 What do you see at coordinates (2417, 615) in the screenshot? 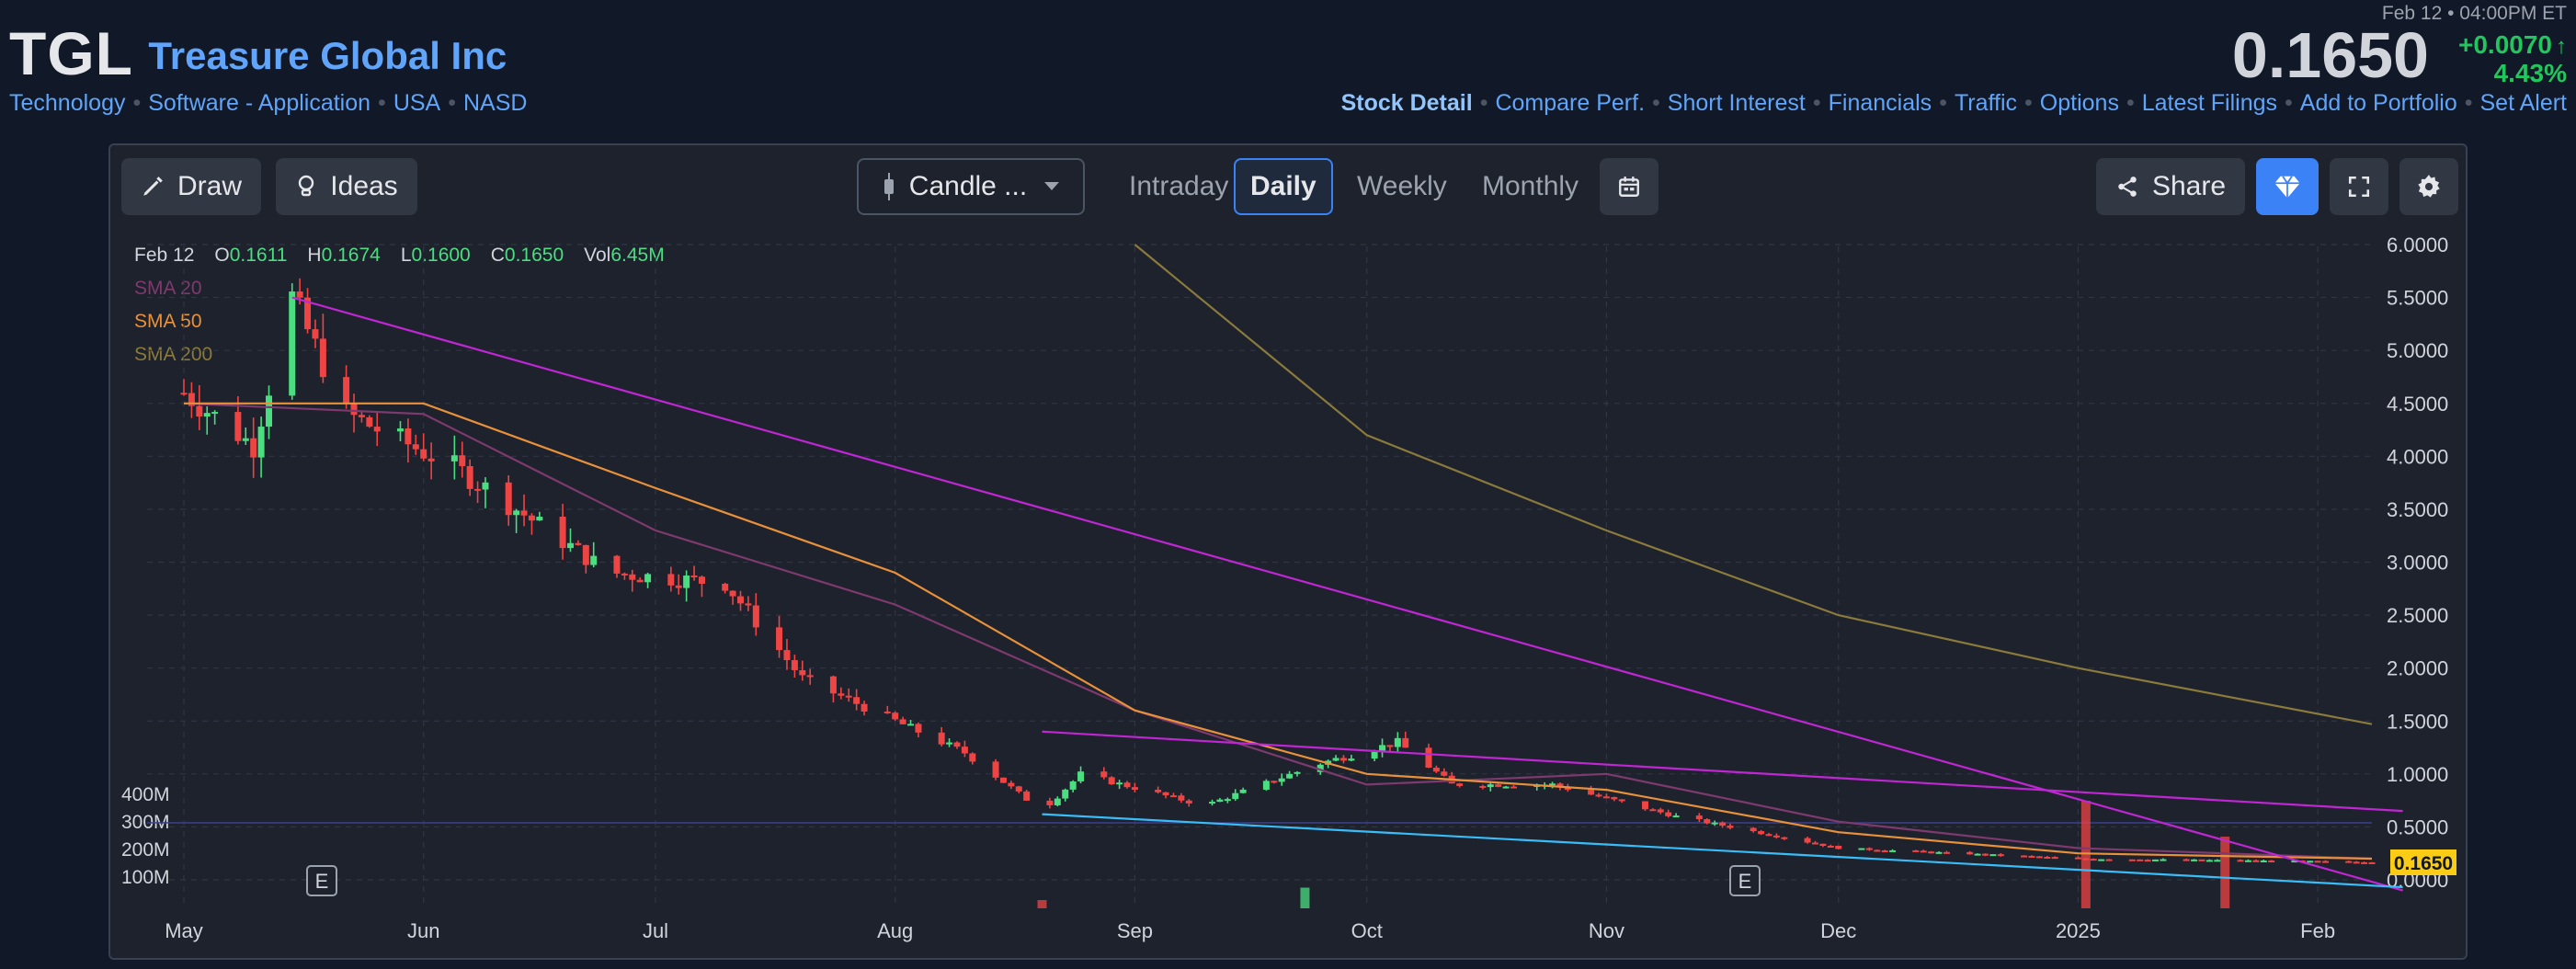
I see `y-tick-label: 2.5000` at bounding box center [2417, 615].